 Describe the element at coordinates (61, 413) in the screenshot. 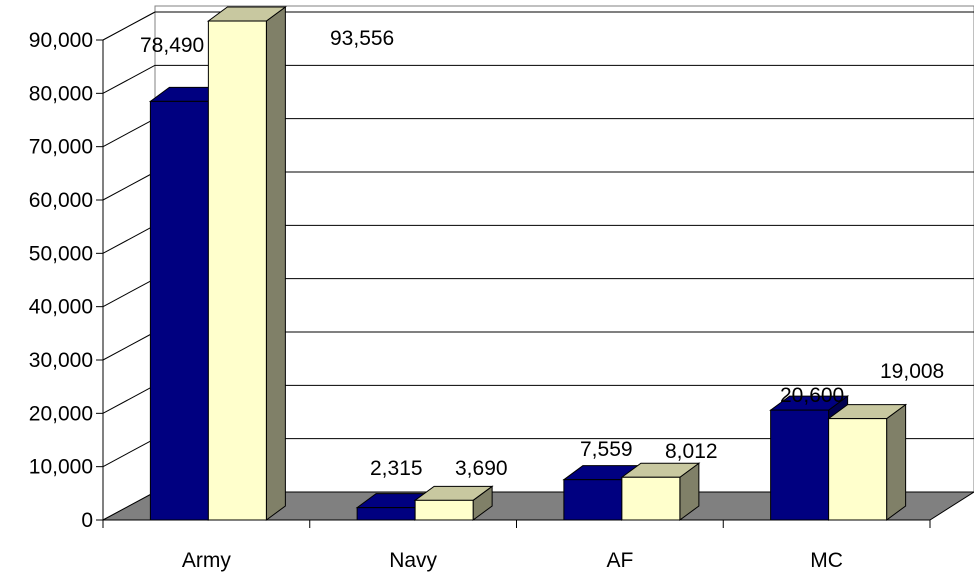

I see `y-tick-label: 20,000` at that location.